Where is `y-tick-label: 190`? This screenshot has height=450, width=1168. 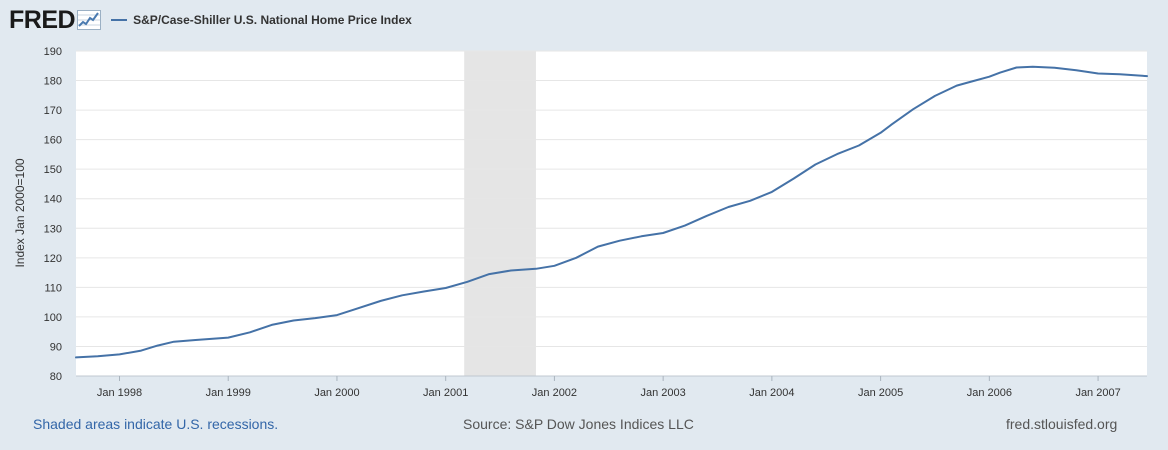 y-tick-label: 190 is located at coordinates (53, 52).